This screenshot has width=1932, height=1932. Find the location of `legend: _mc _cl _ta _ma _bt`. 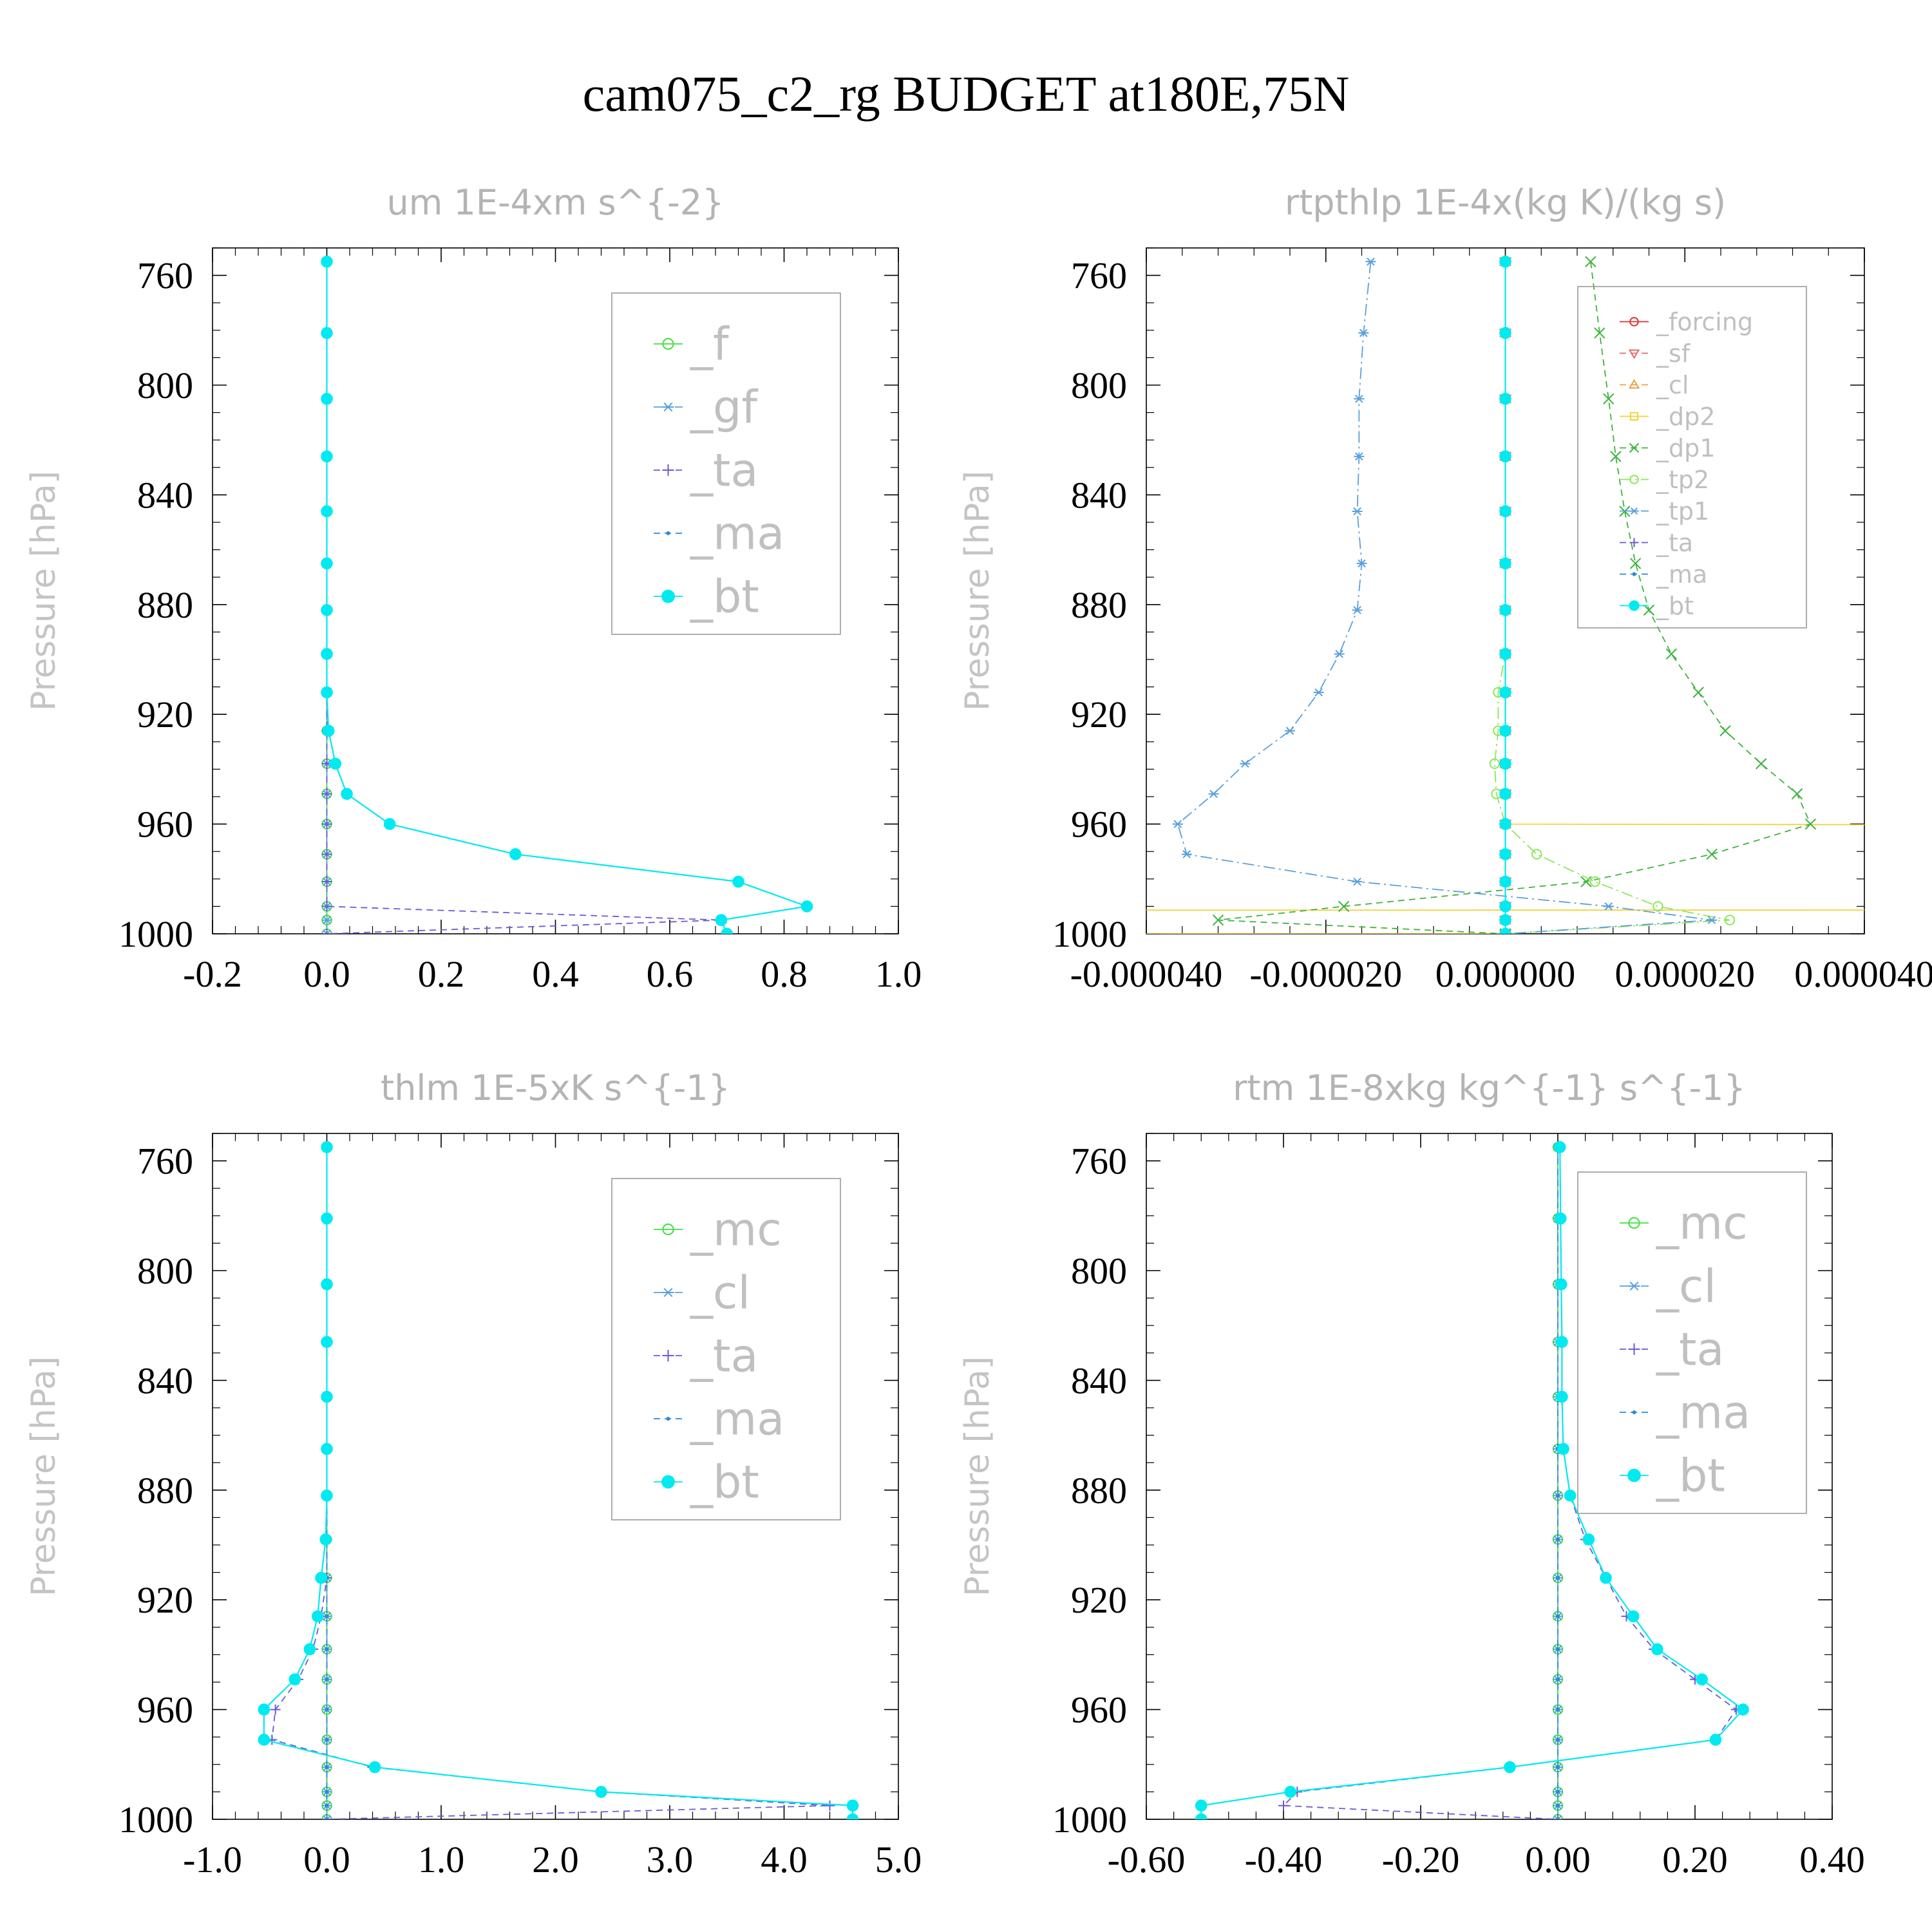

legend: _mc _cl _ta _ma _bt is located at coordinates (726, 1349).